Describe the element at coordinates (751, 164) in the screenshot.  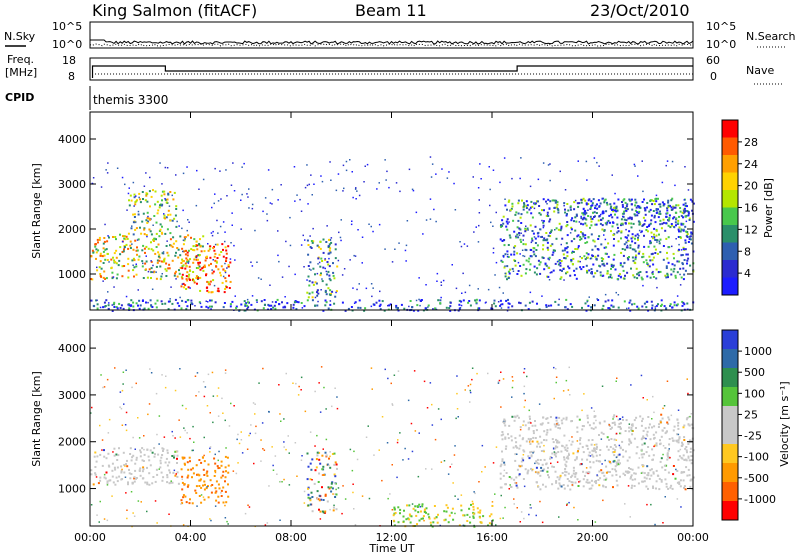
I see `colorbar-tick-label: 24` at that location.